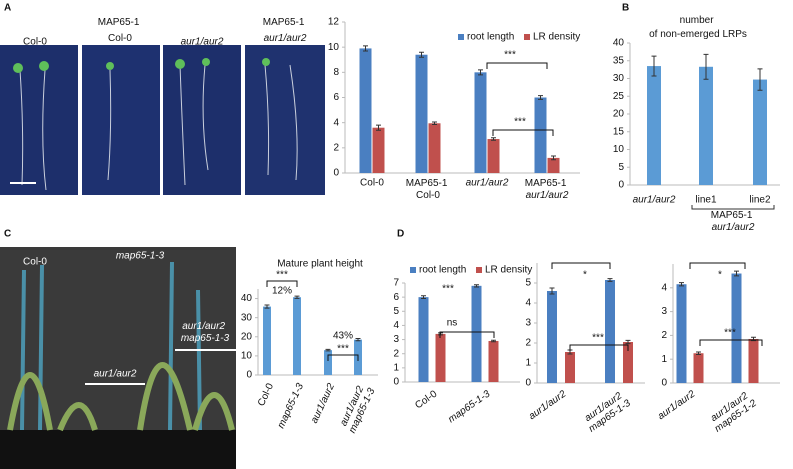  Describe the element at coordinates (7, 234) in the screenshot. I see `panel-letter: C` at that location.